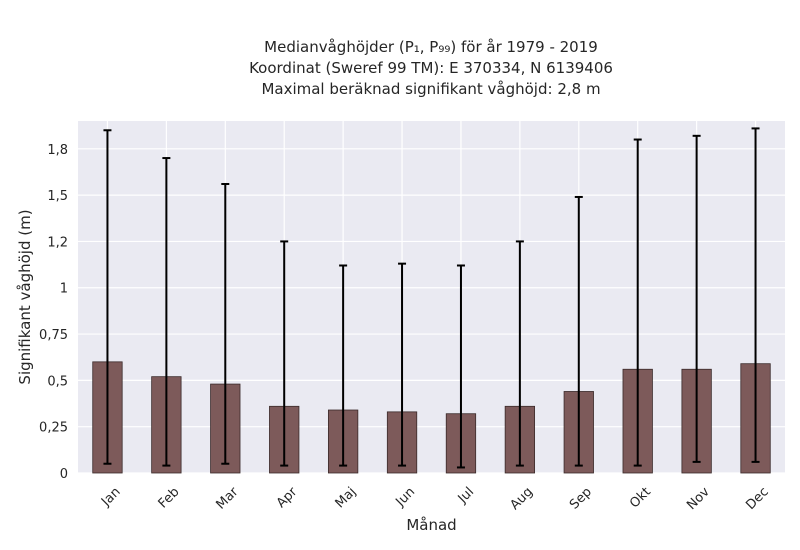  Describe the element at coordinates (53, 428) in the screenshot. I see `y-tick-label: 0,25` at that location.